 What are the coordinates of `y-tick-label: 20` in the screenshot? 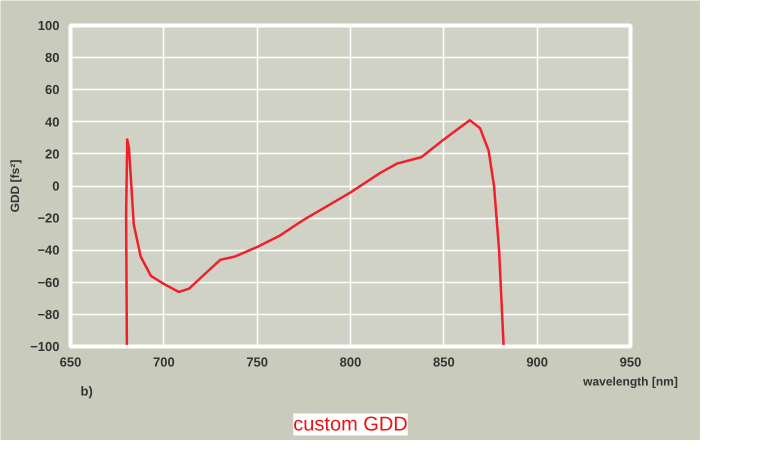 It's located at (52, 154).